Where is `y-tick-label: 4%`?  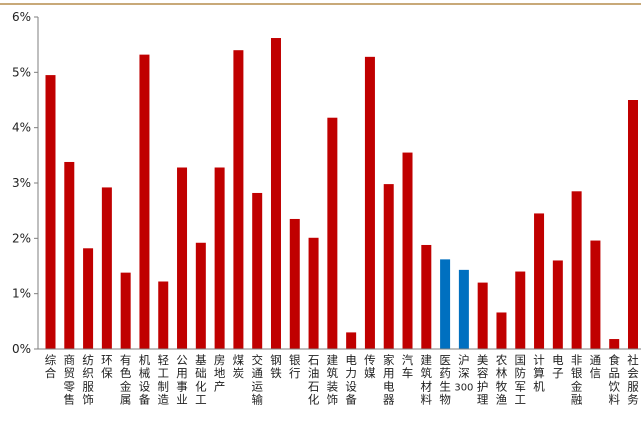
y-tick-label: 4% is located at coordinates (21, 128).